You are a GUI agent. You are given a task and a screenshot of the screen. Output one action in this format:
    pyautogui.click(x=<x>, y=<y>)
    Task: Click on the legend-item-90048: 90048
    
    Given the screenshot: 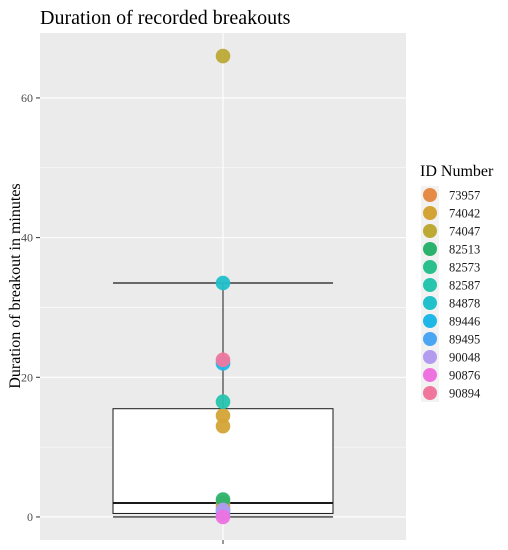 What is the action you would take?
    pyautogui.click(x=450, y=357)
    